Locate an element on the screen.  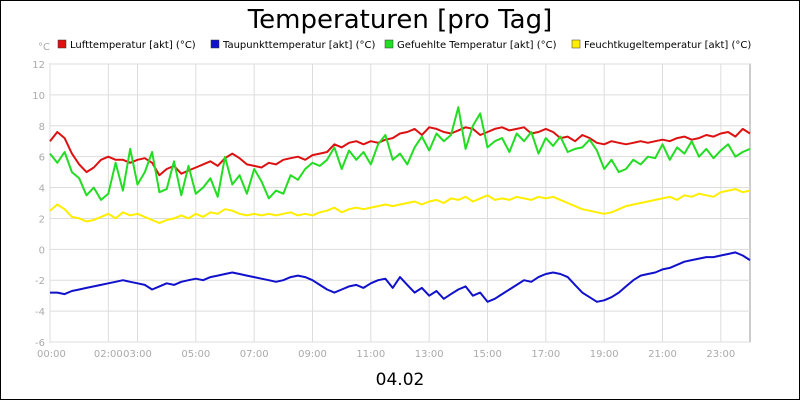
y-axis-ticks: 12 10 8 6 4 2 0 -2 -4 -6 is located at coordinates (38, 204).